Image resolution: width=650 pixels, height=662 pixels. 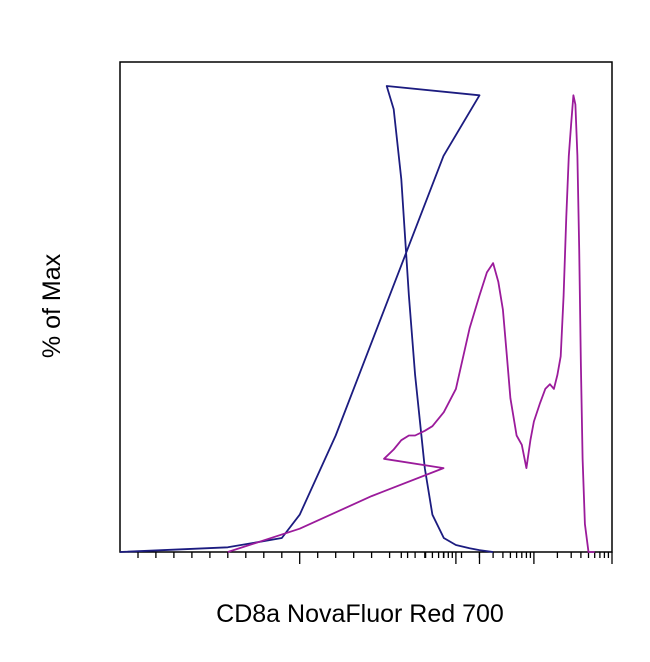 What do you see at coordinates (52, 305) in the screenshot?
I see `y-axis-title: % of Max` at bounding box center [52, 305].